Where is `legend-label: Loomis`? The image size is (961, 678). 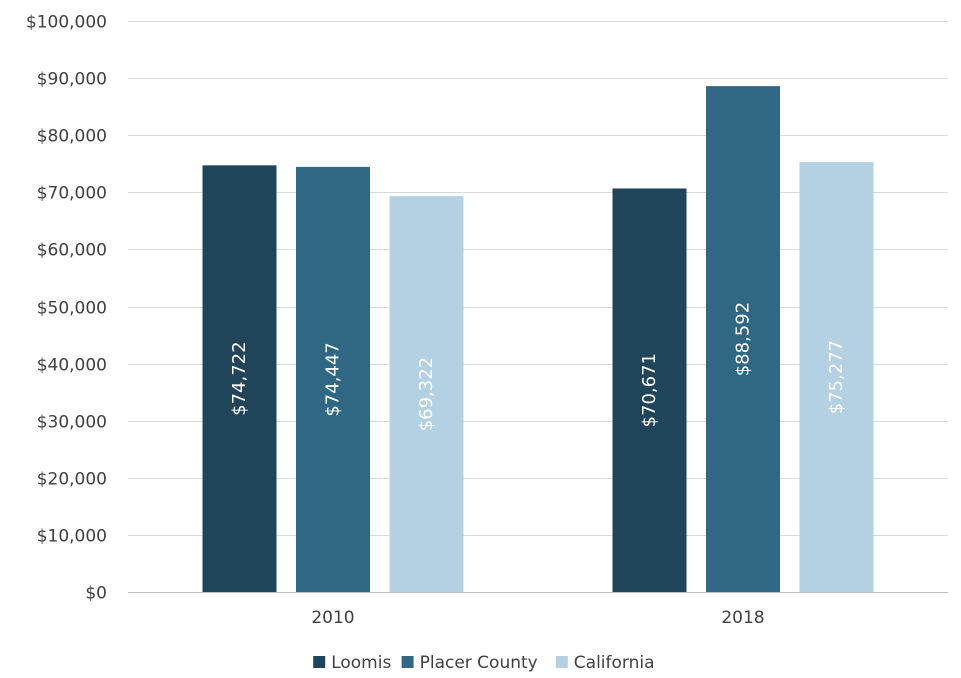 legend-label: Loomis is located at coordinates (361, 663).